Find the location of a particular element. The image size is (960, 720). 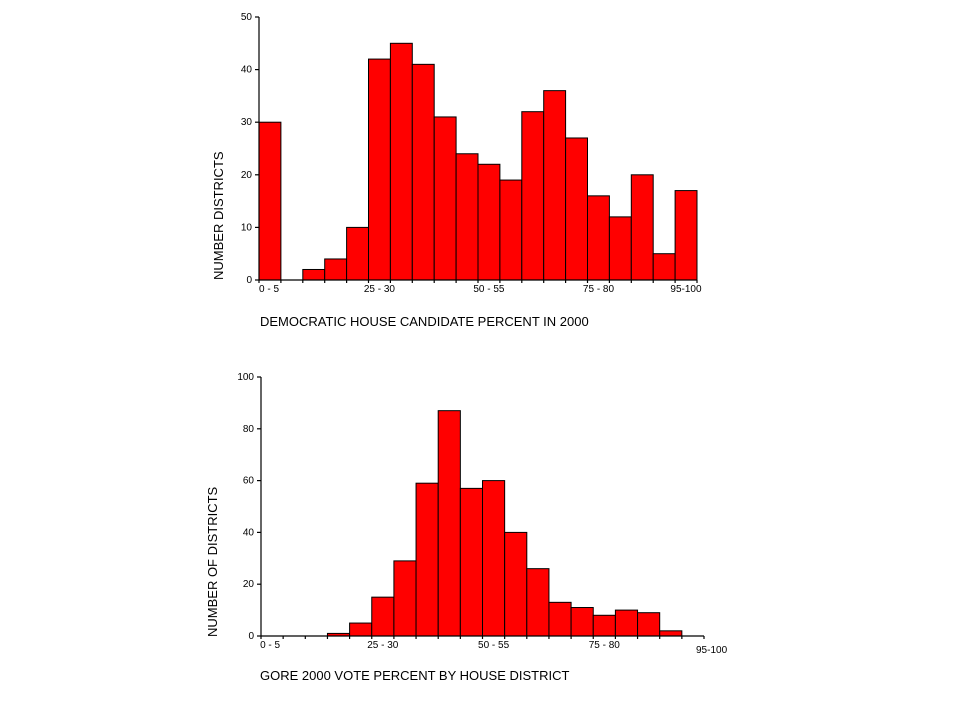

y-axis-label: NUMBER DISTRICTS is located at coordinates (218, 215).